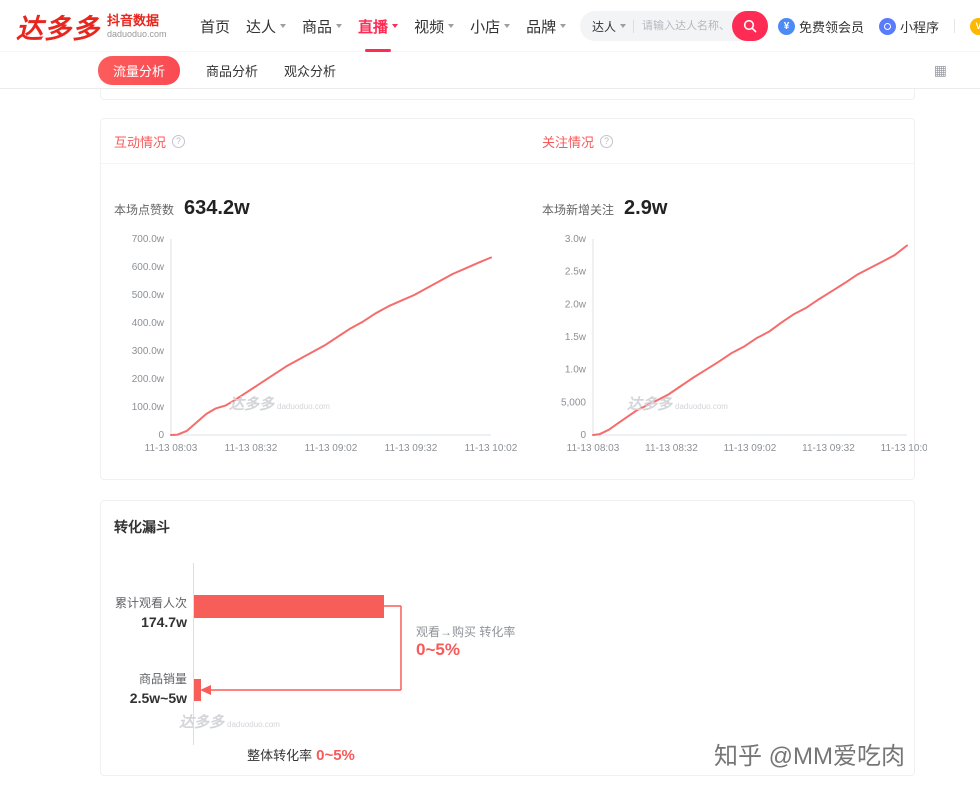 This screenshot has width=980, height=790. What do you see at coordinates (148, 267) in the screenshot?
I see `svg-text: 600.0w` at bounding box center [148, 267].